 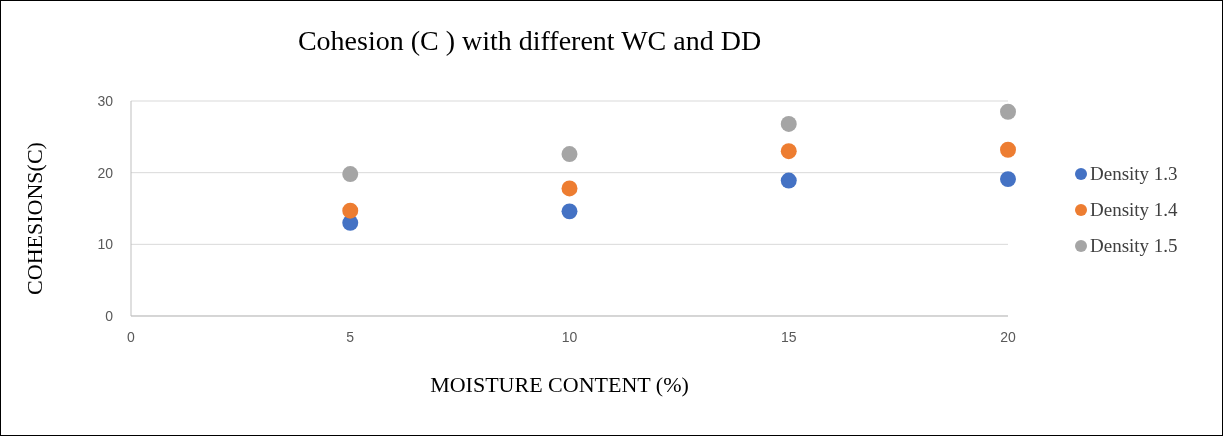 What do you see at coordinates (529, 40) in the screenshot?
I see `chart-title: Cohesion (C ) with different WC and DD` at bounding box center [529, 40].